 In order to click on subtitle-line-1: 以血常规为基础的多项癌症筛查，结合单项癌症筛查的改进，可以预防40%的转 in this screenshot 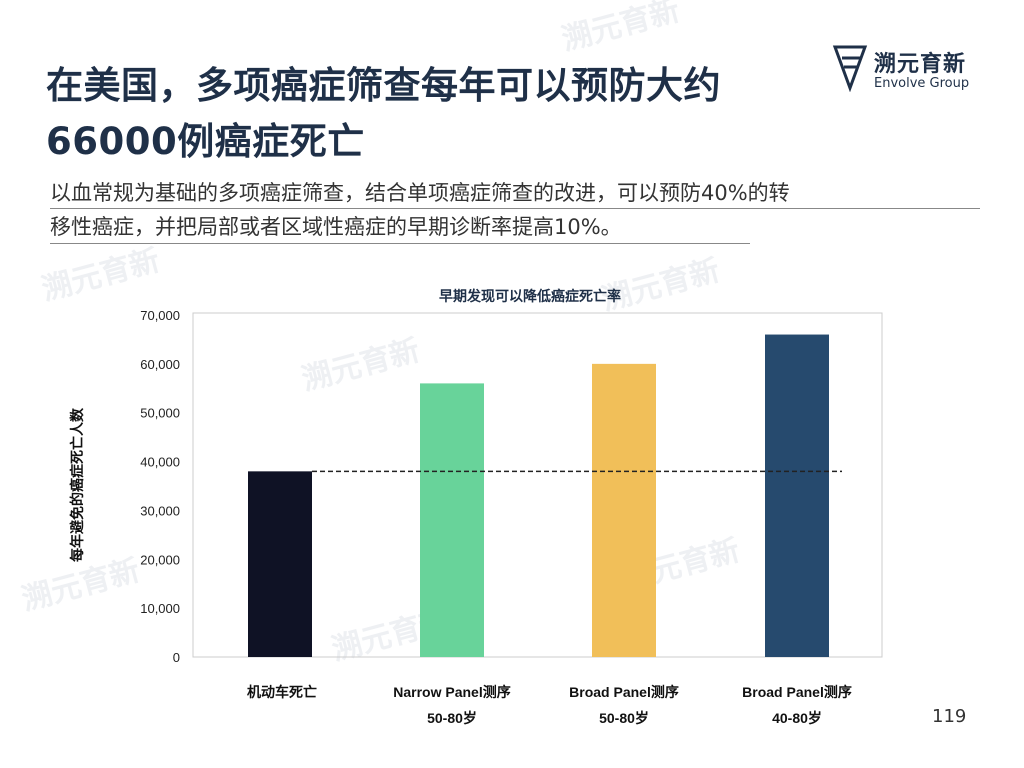, I will do `click(420, 193)`.